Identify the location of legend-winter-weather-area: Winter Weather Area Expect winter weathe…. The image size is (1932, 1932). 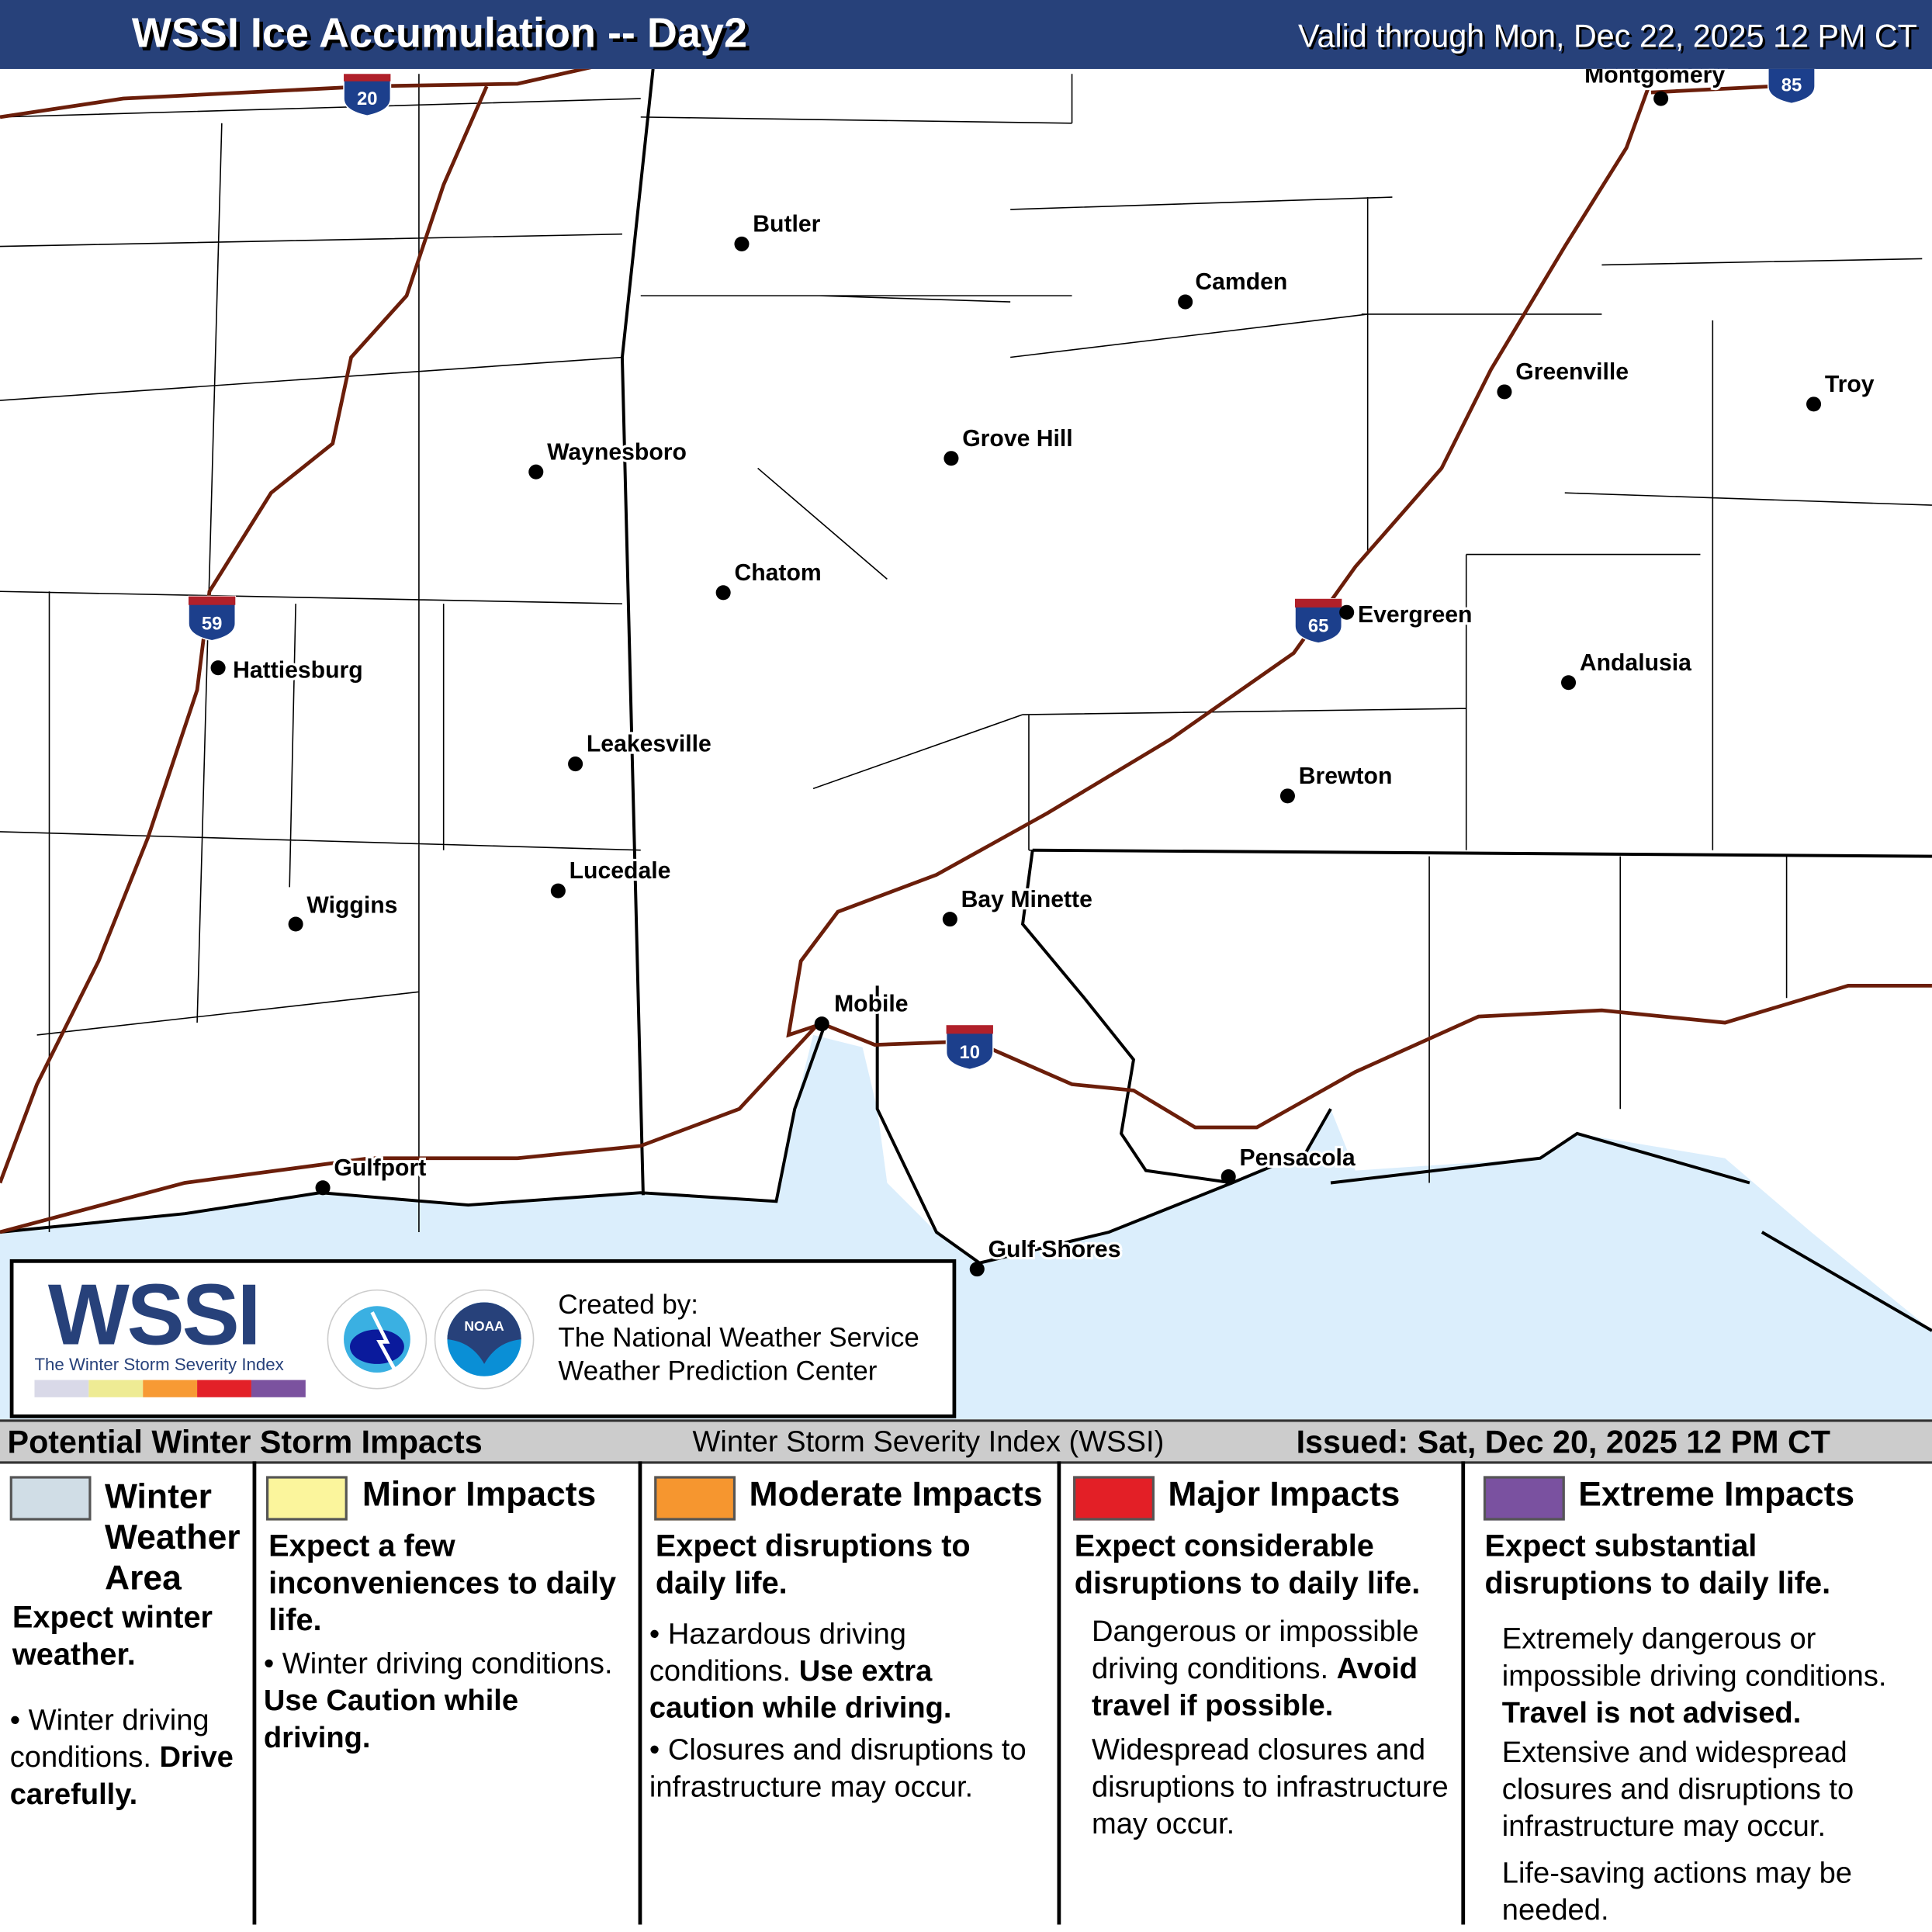
(128, 1693).